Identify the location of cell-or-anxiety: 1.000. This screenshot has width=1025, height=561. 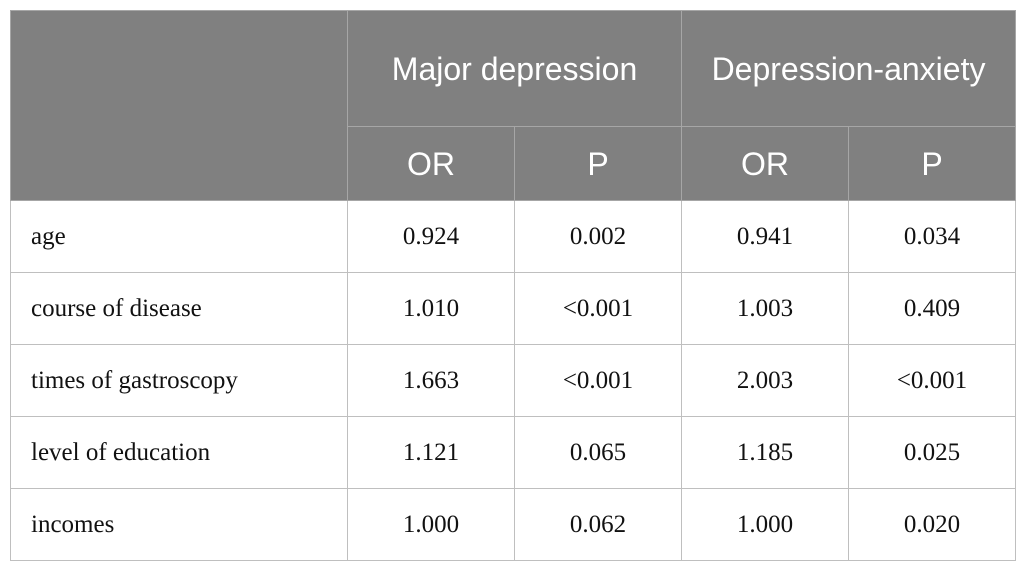
(765, 524).